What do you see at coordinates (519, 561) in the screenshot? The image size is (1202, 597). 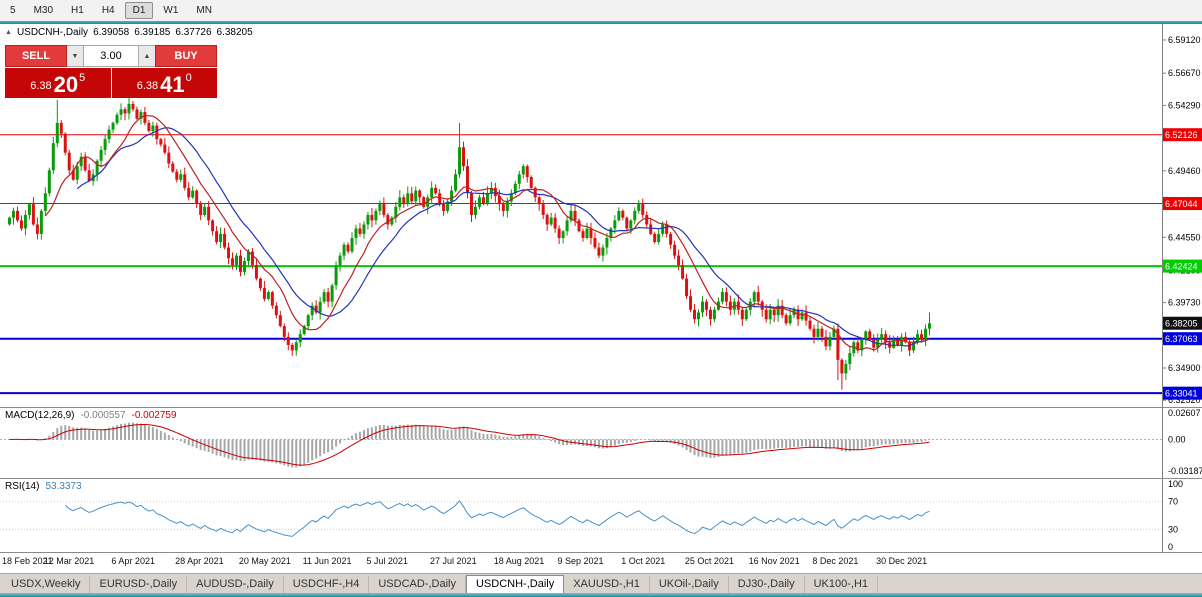 I see `date-label: 18 Aug 2021` at bounding box center [519, 561].